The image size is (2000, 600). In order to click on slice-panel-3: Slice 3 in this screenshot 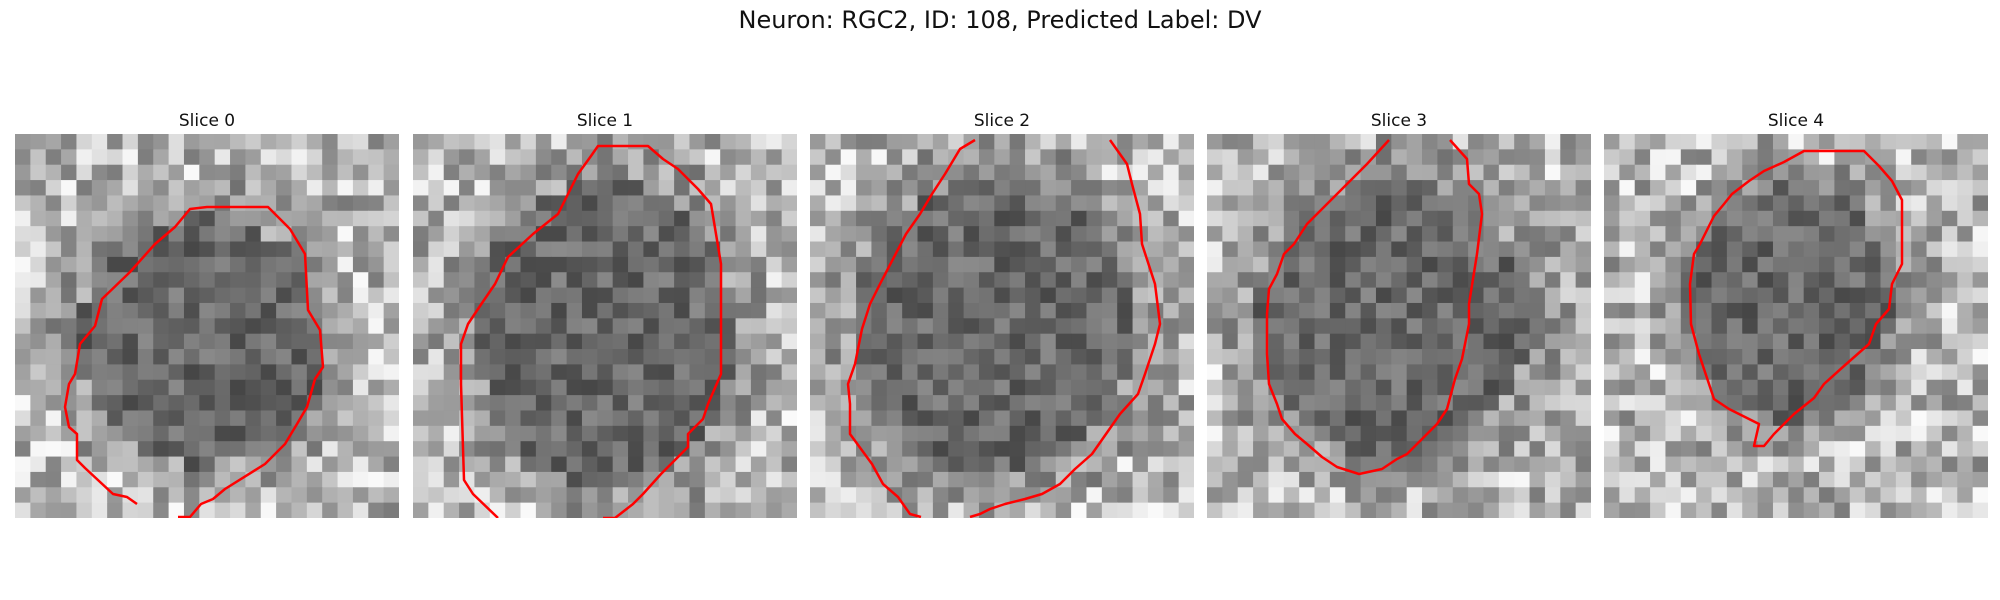, I will do `click(1399, 313)`.